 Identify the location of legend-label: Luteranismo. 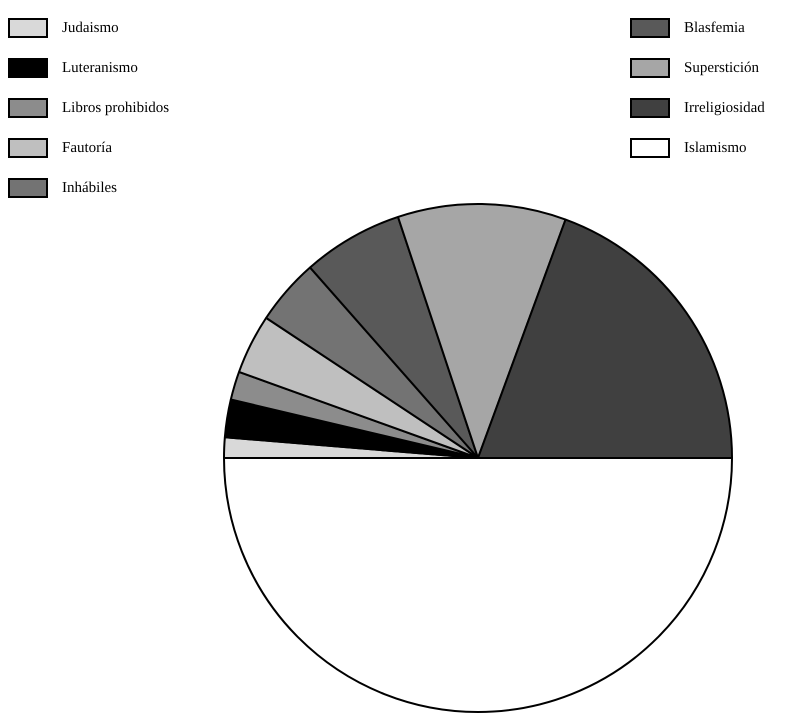
(100, 68).